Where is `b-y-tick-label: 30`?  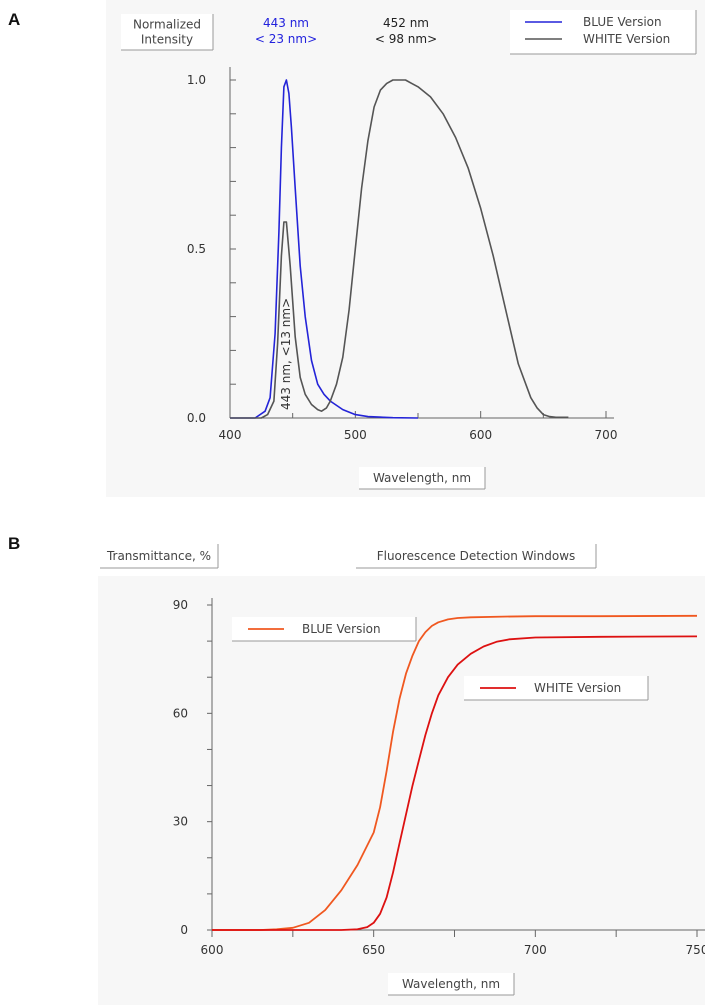
b-y-tick-label: 30 is located at coordinates (180, 822).